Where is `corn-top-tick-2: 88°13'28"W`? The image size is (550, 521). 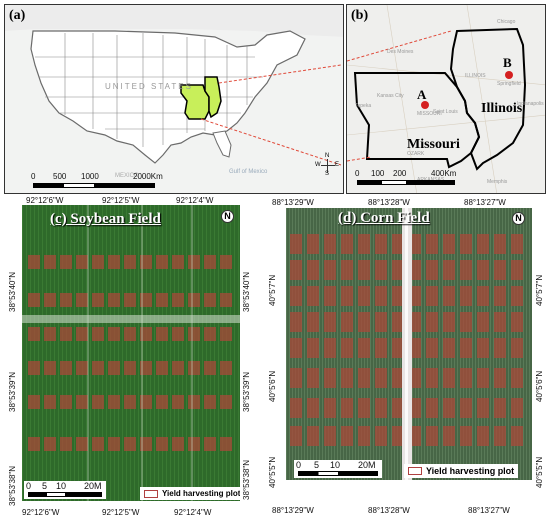
corn-top-tick-2: 88°13'28"W is located at coordinates (389, 202).